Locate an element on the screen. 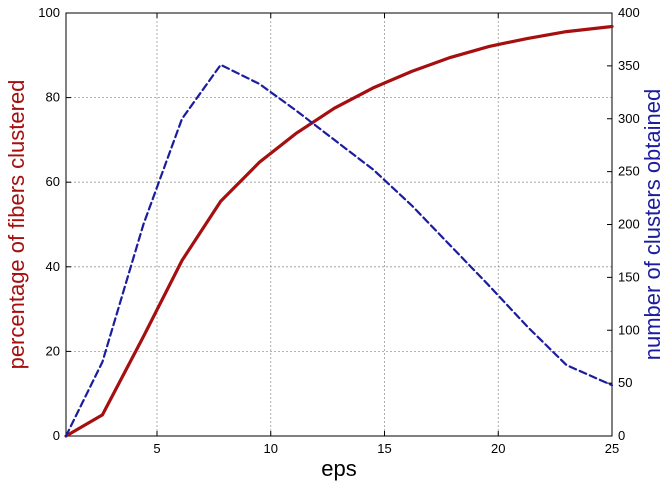 This screenshot has width=670, height=485. x-tick-label: 10 is located at coordinates (271, 448).